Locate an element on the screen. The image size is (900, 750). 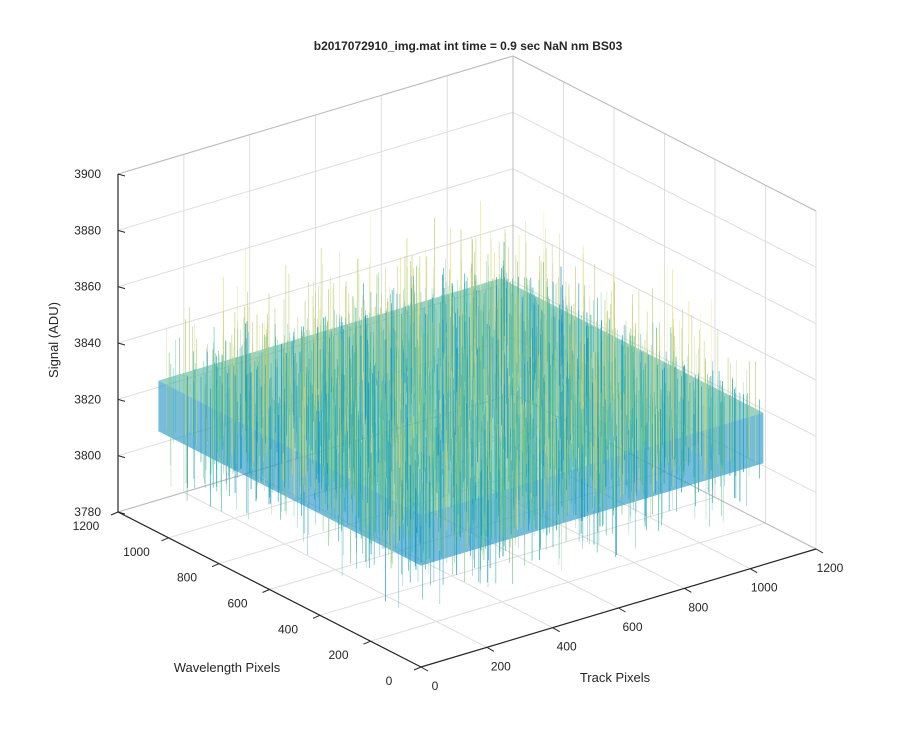
x-tick-label: 600 is located at coordinates (632, 627).